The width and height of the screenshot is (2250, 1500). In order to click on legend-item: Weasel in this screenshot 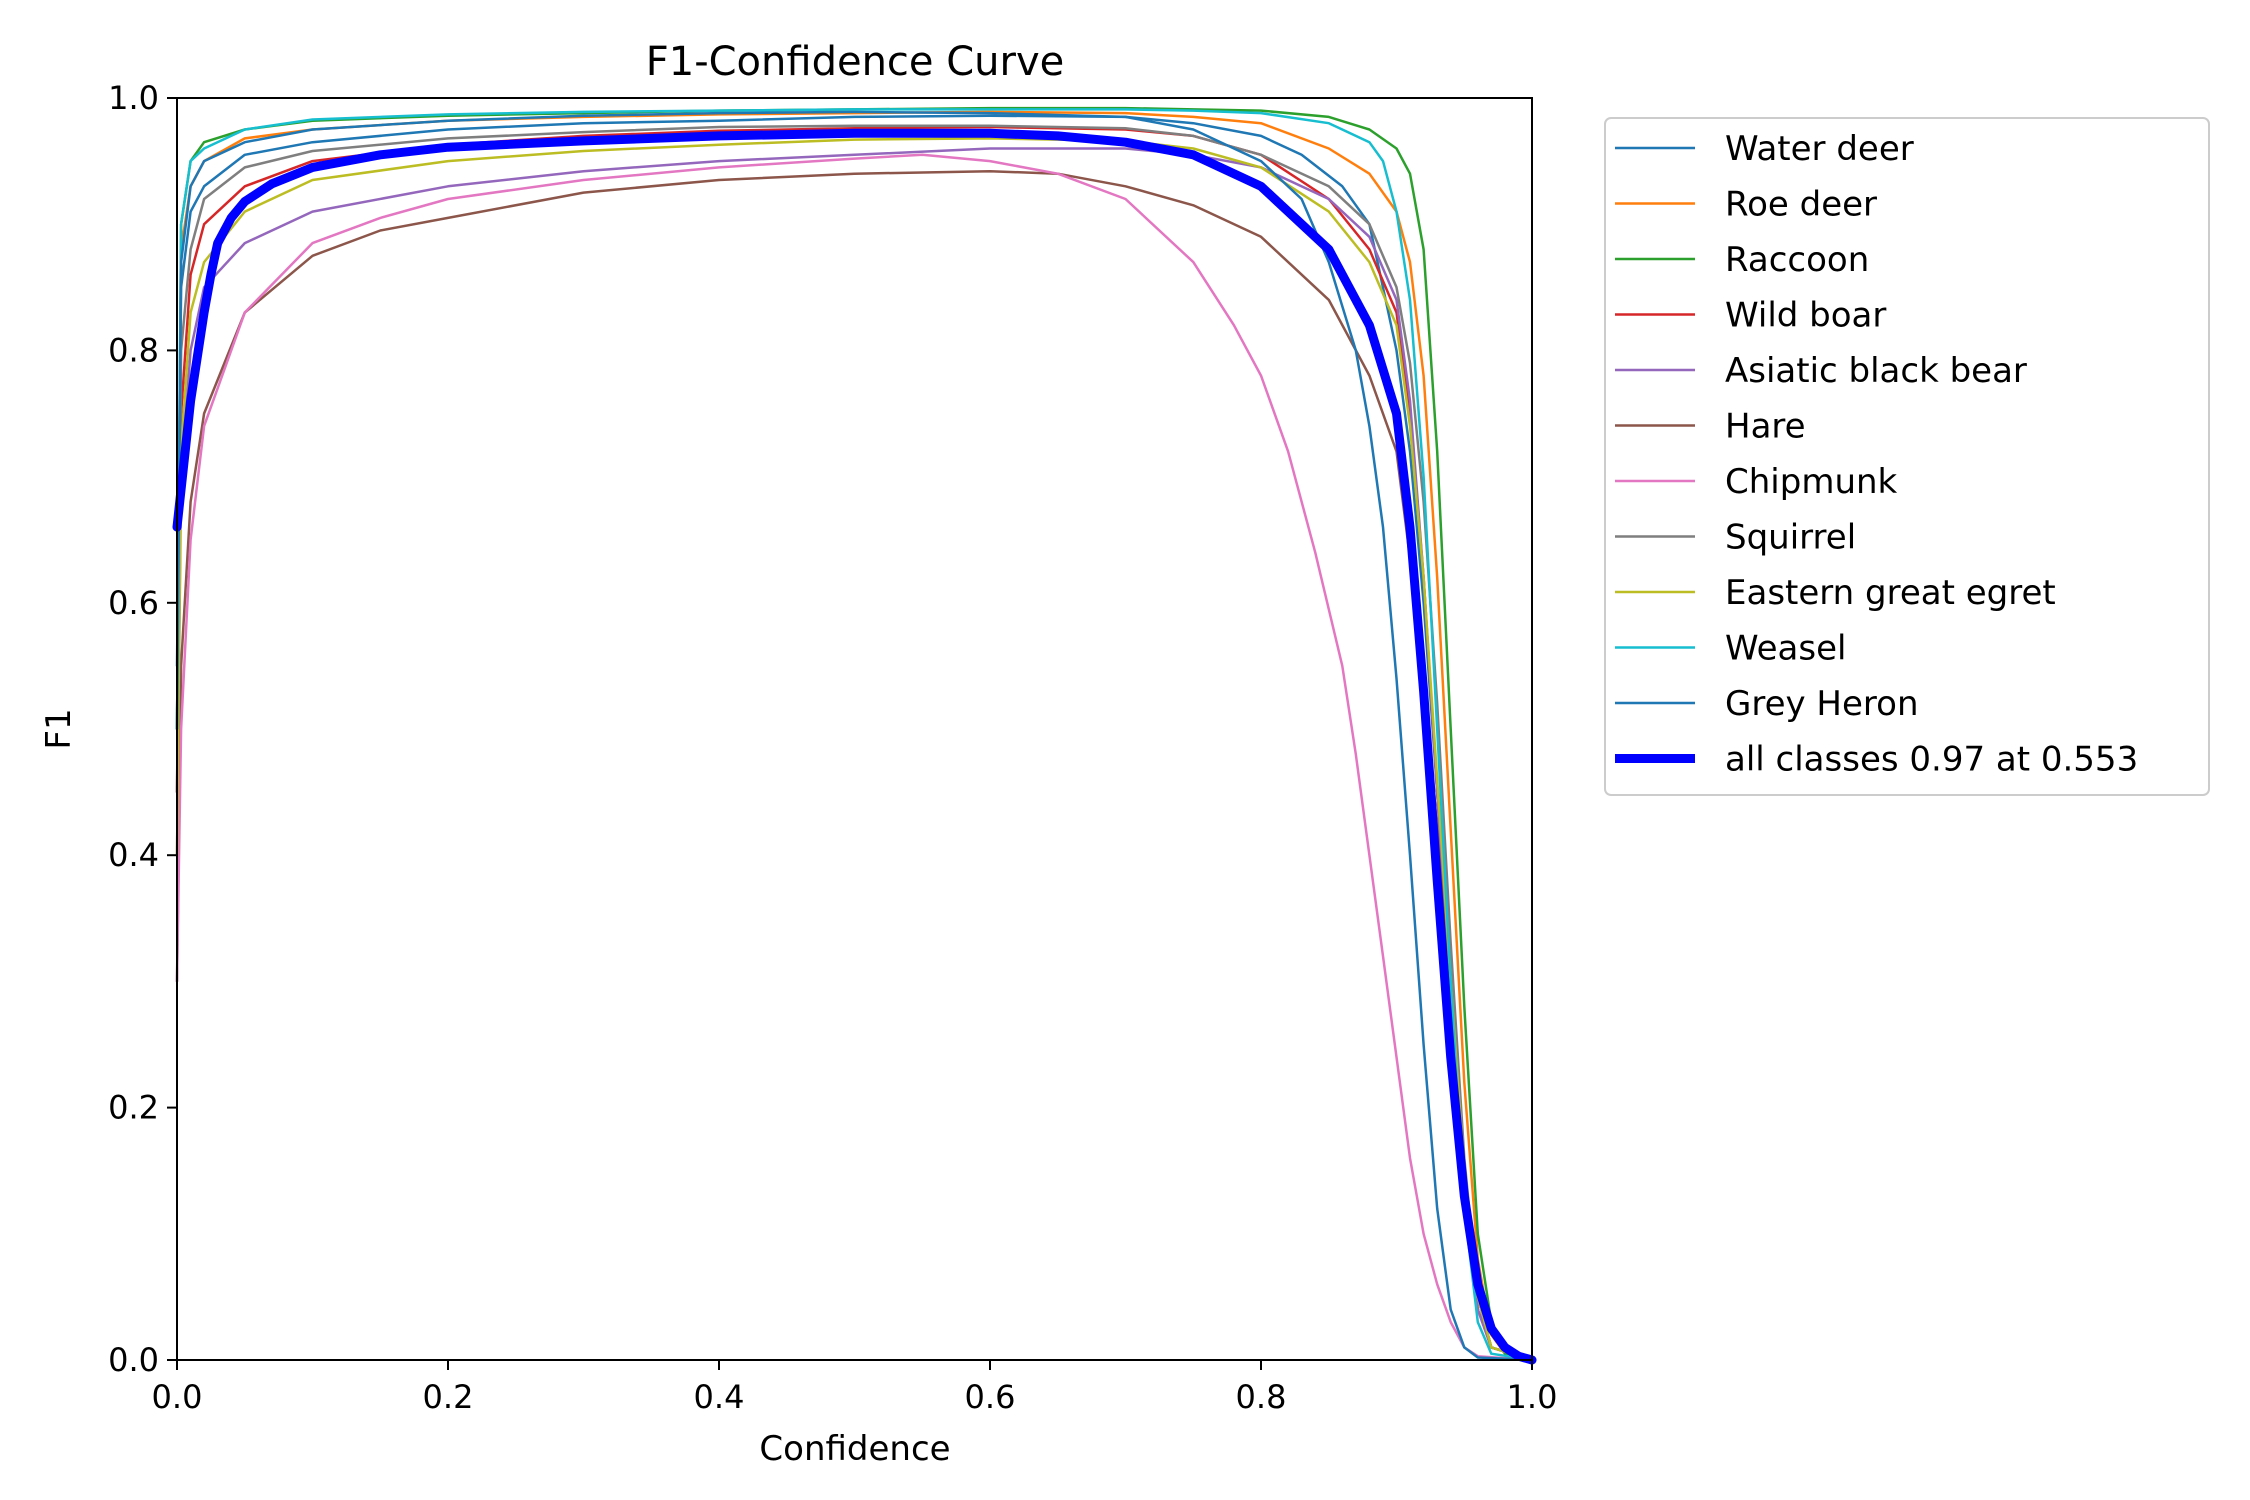, I will do `click(1730, 649)`.